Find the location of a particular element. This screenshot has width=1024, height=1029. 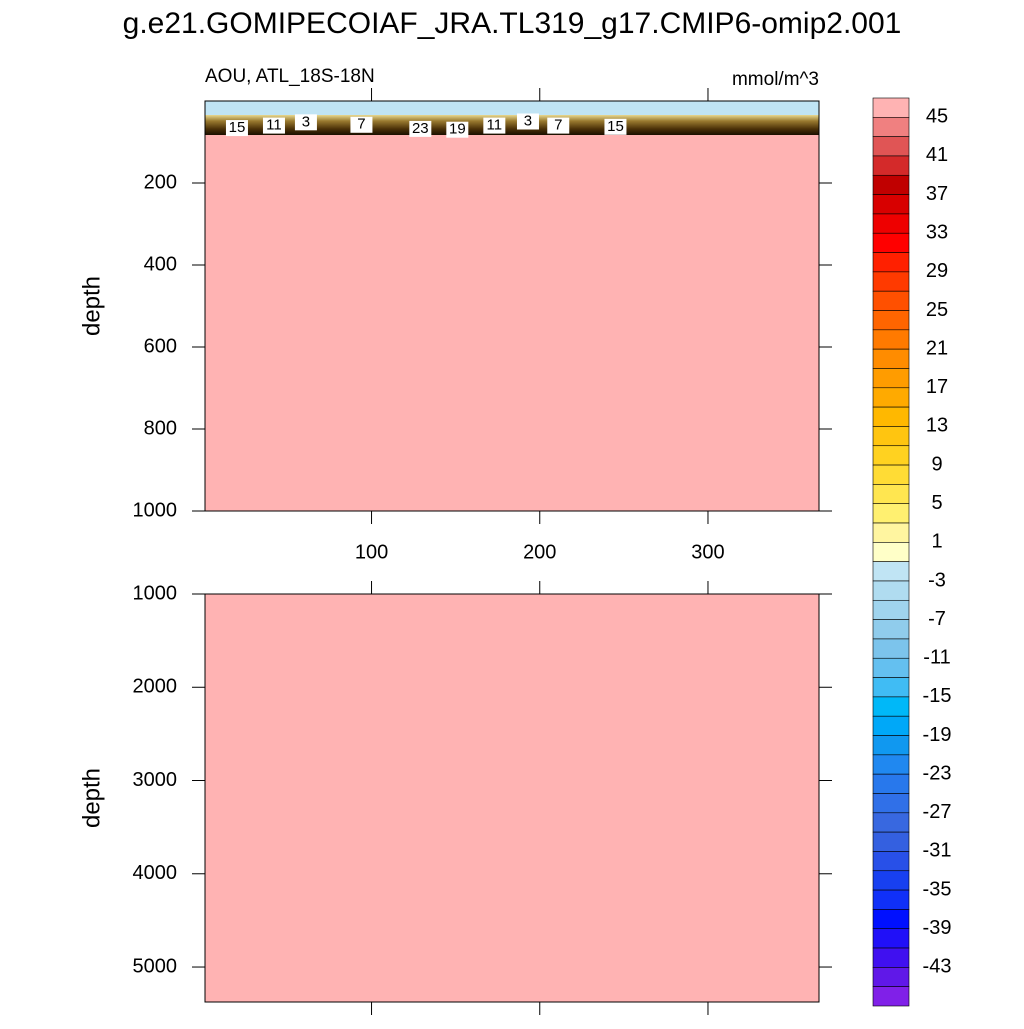

y-tick-label: 5000 is located at coordinates (155, 966).